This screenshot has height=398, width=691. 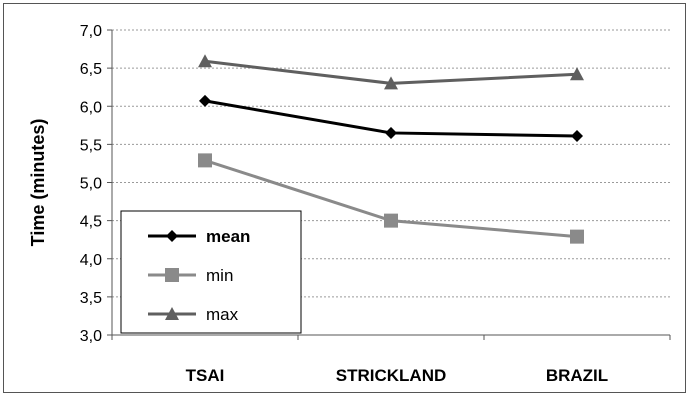 What do you see at coordinates (228, 236) in the screenshot?
I see `legend-label: mean` at bounding box center [228, 236].